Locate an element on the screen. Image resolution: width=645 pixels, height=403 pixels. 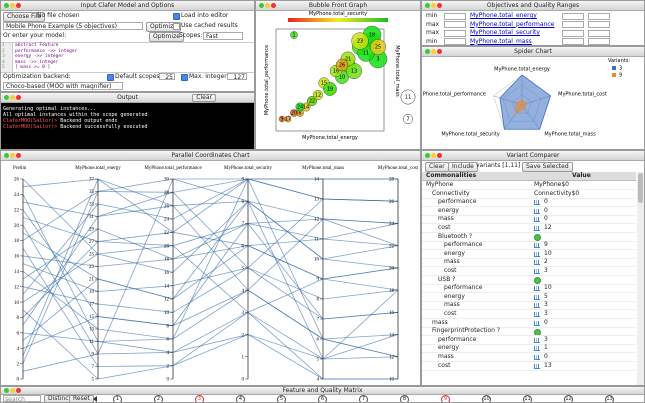
search-input: search is located at coordinates (22, 398).